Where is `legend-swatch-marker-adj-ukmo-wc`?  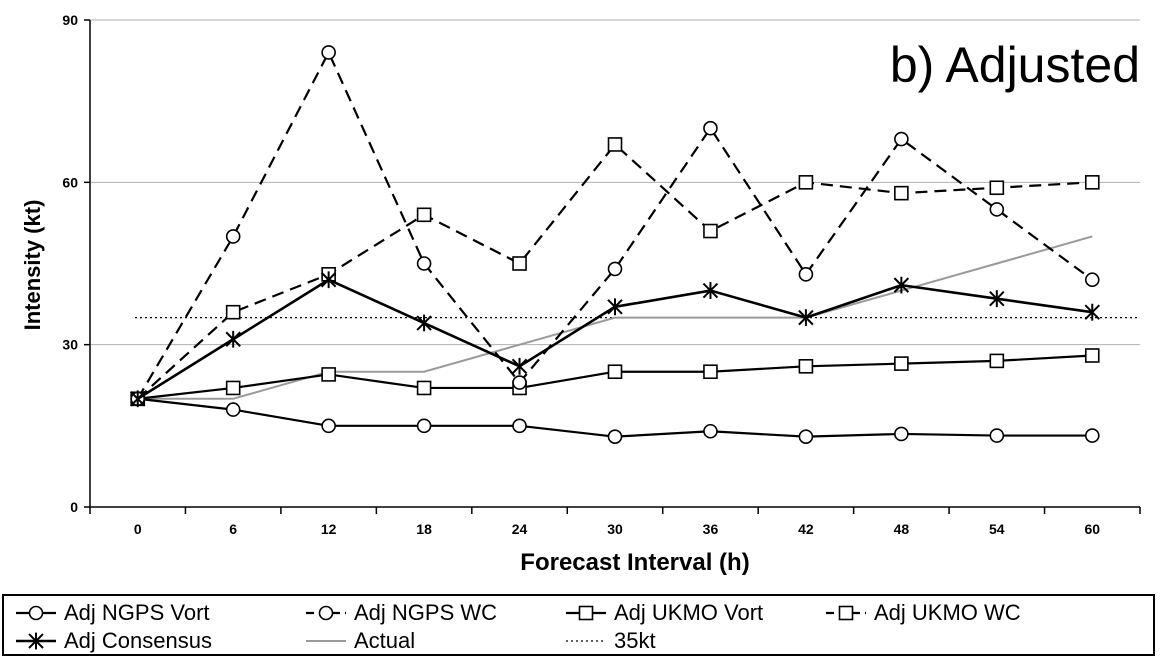
legend-swatch-marker-adj-ukmo-wc is located at coordinates (846, 613).